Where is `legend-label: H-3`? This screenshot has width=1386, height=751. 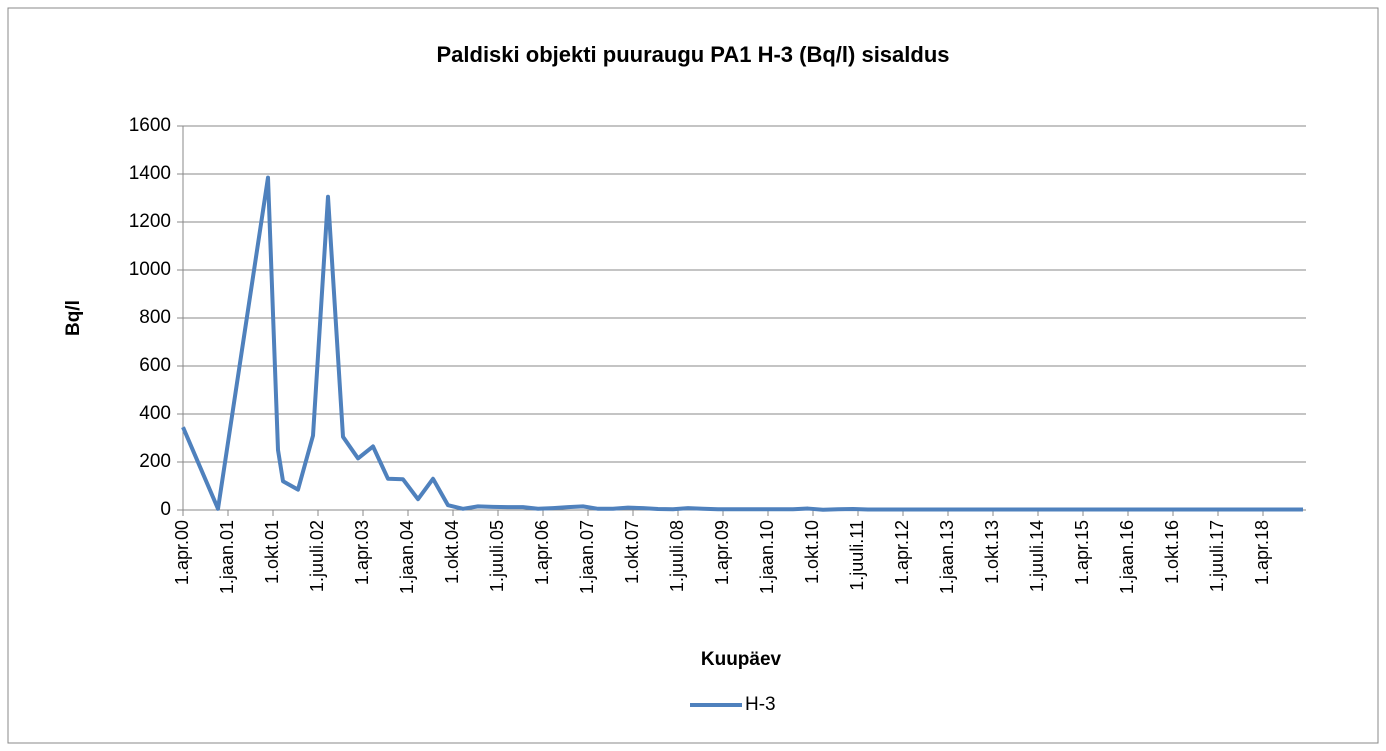 legend-label: H-3 is located at coordinates (760, 704).